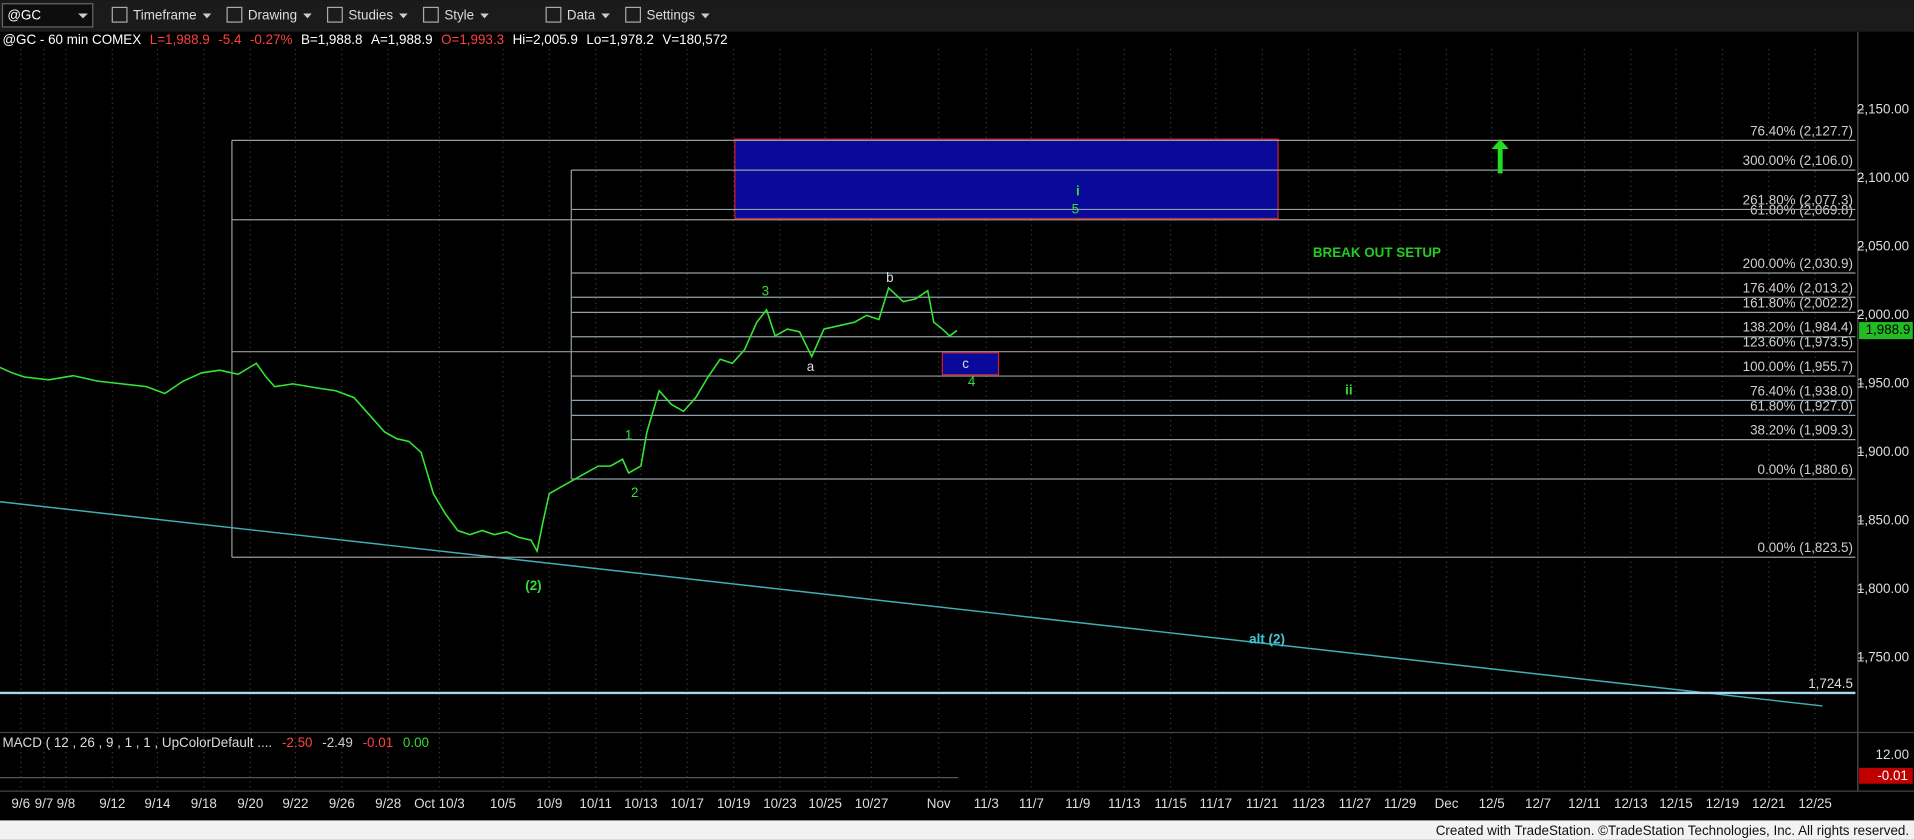 The width and height of the screenshot is (1914, 840). What do you see at coordinates (157, 803) in the screenshot?
I see `x-tick-label: 9/14` at bounding box center [157, 803].